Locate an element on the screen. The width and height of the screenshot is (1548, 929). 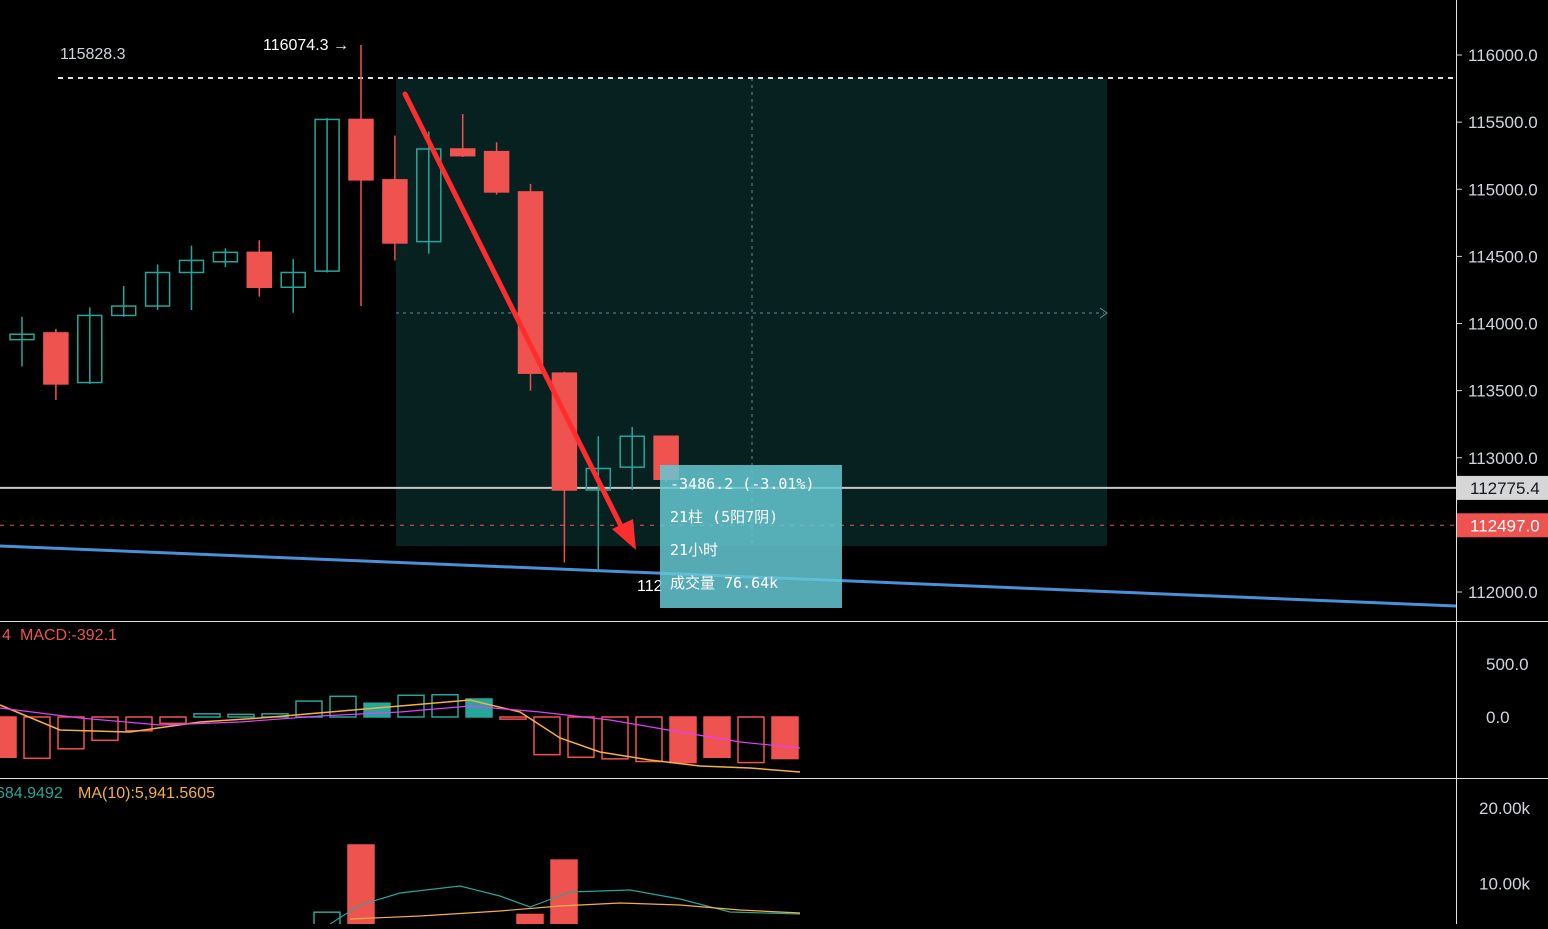
last-price-tag: 112775.4 is located at coordinates (1502, 487).